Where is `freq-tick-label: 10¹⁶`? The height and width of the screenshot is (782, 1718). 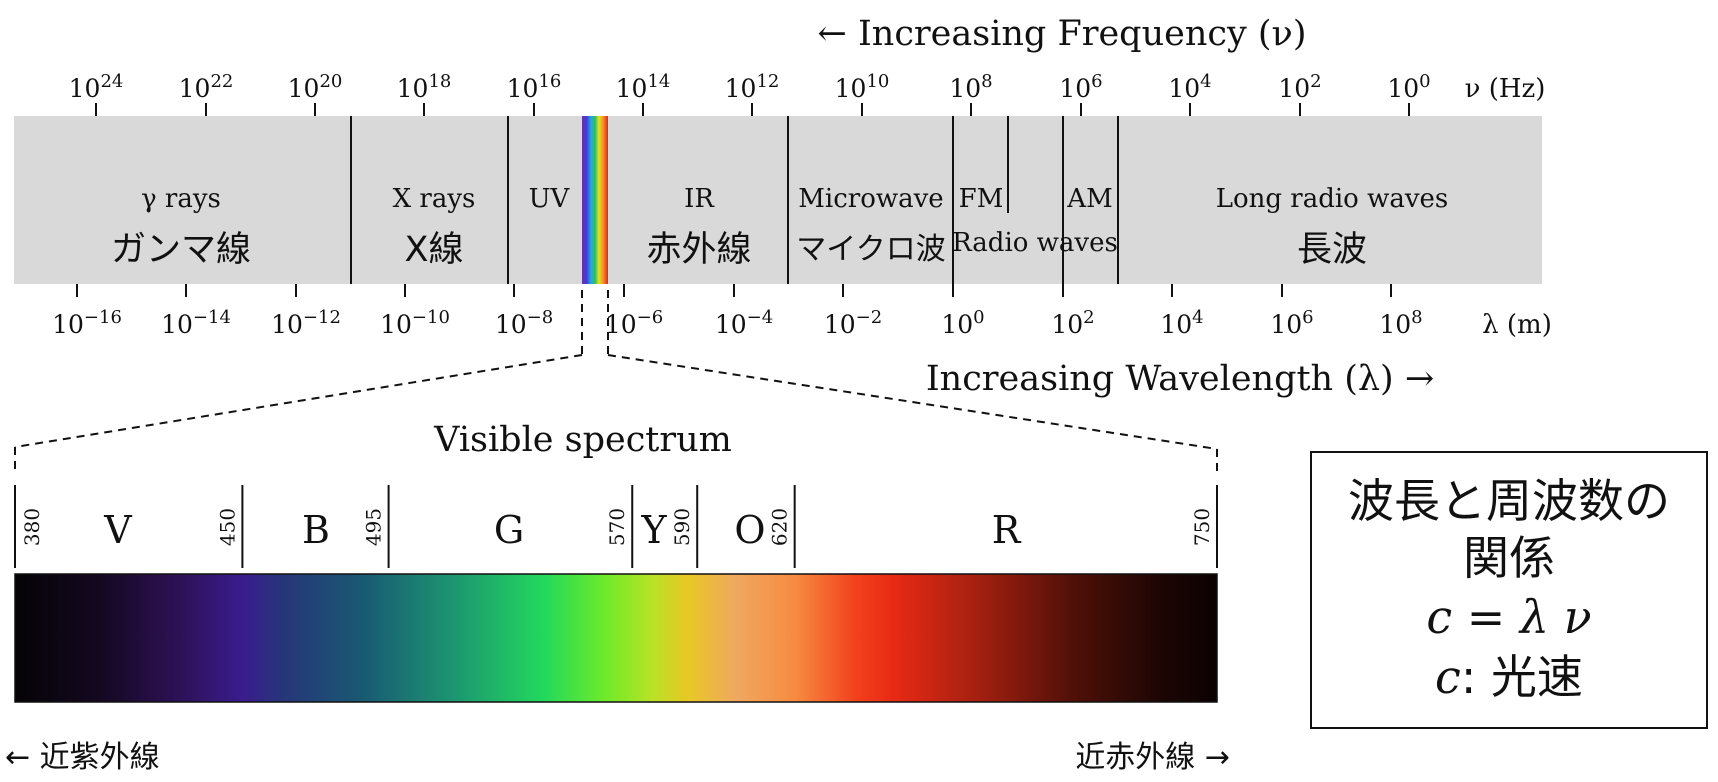
freq-tick-label: 10¹⁶ is located at coordinates (534, 87).